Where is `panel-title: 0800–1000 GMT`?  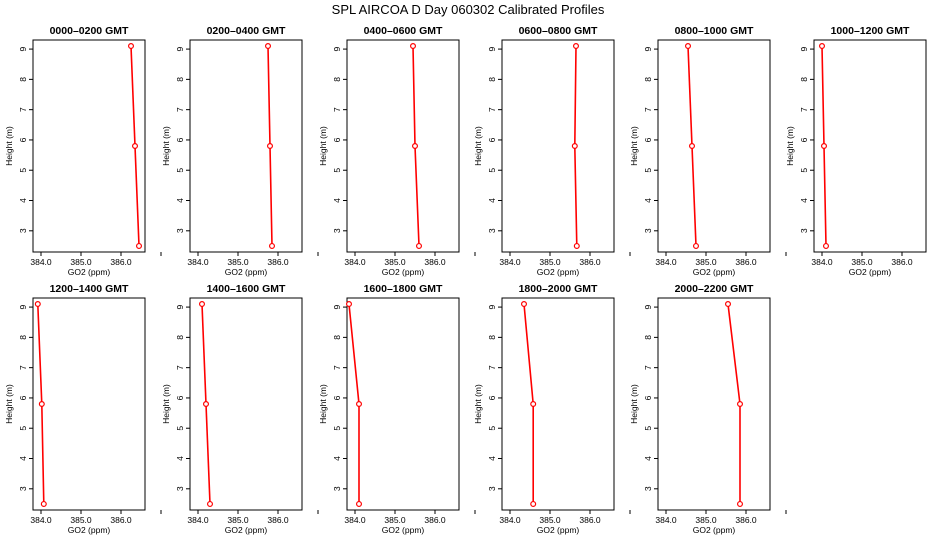 panel-title: 0800–1000 GMT is located at coordinates (714, 31).